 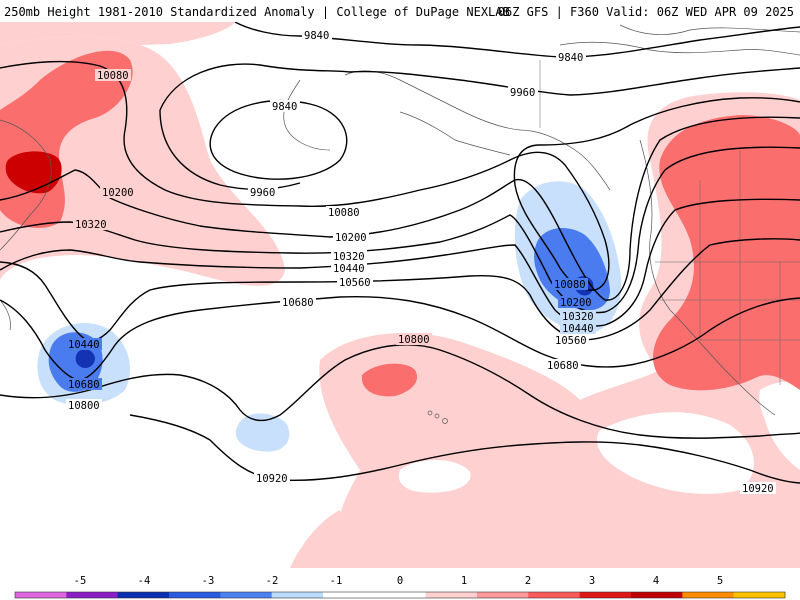 What do you see at coordinates (144, 581) in the screenshot?
I see `colorbar-tick-label: -4` at bounding box center [144, 581].